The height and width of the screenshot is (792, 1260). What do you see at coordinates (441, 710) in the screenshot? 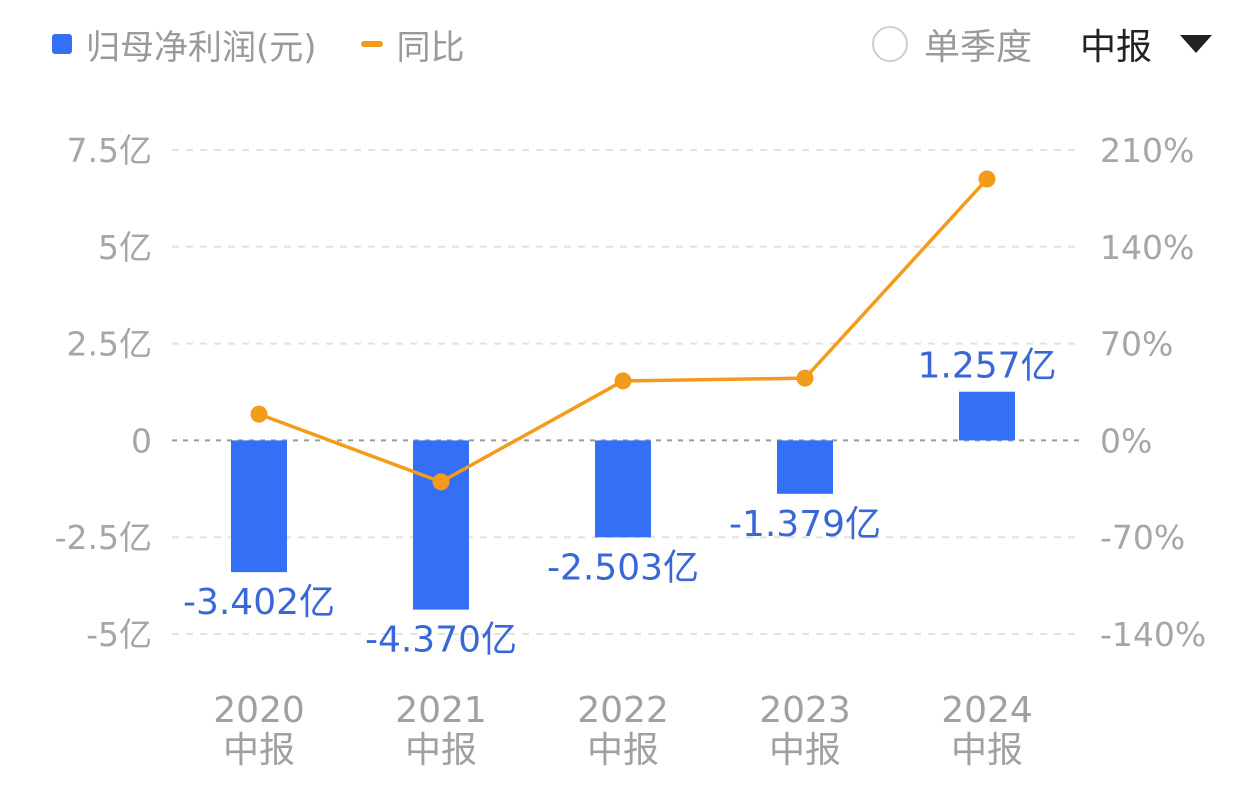
I see `x-tick-label: 2021` at bounding box center [441, 710].